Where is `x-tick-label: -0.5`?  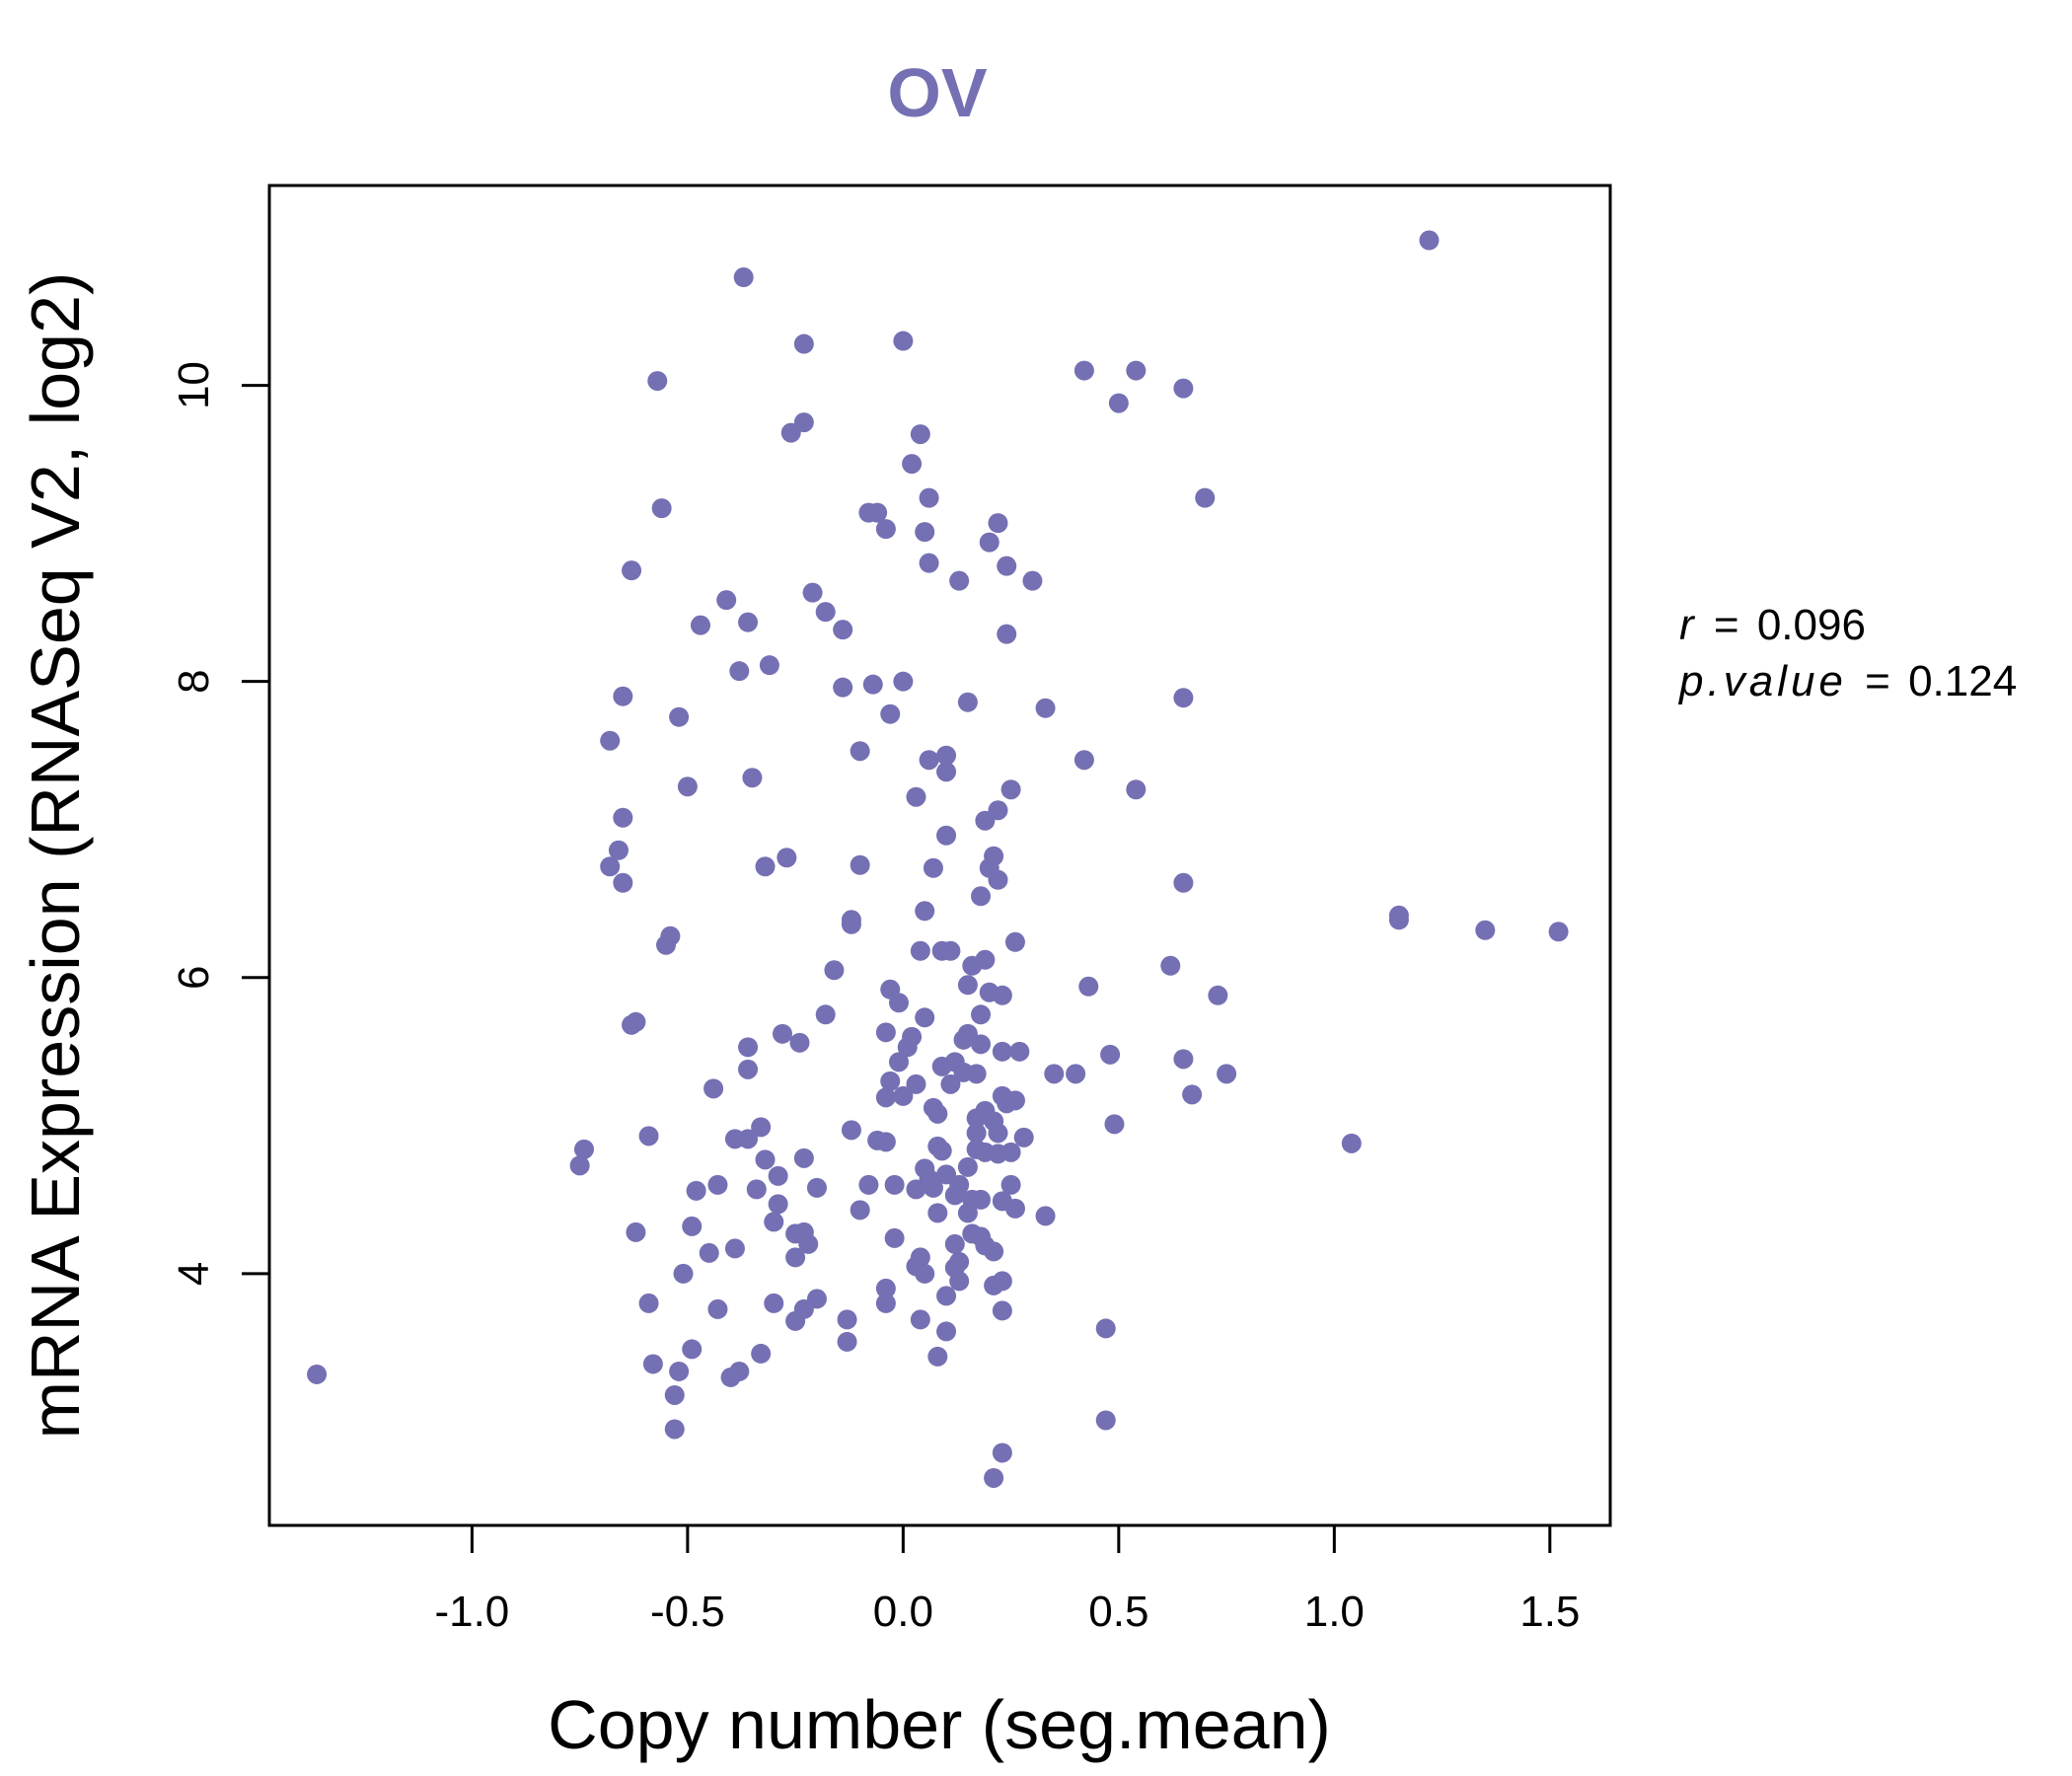 x-tick-label: -0.5 is located at coordinates (688, 1612).